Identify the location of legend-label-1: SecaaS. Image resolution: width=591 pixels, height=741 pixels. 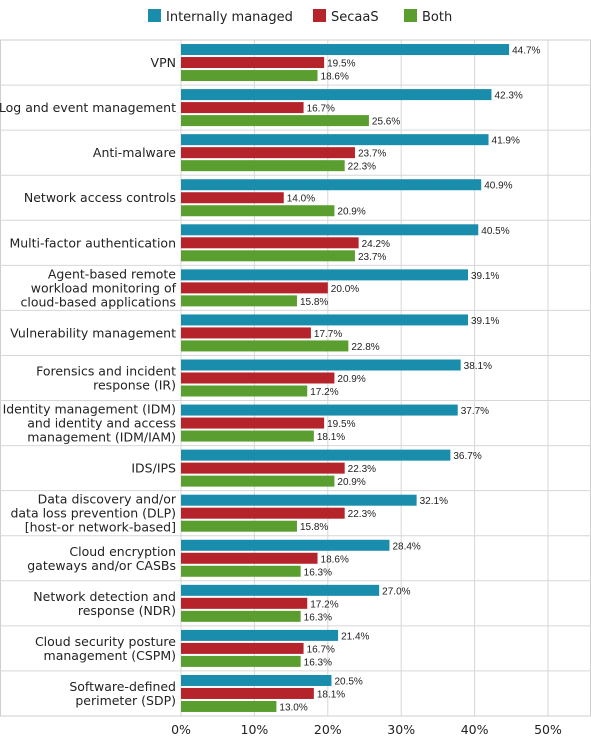
(355, 17).